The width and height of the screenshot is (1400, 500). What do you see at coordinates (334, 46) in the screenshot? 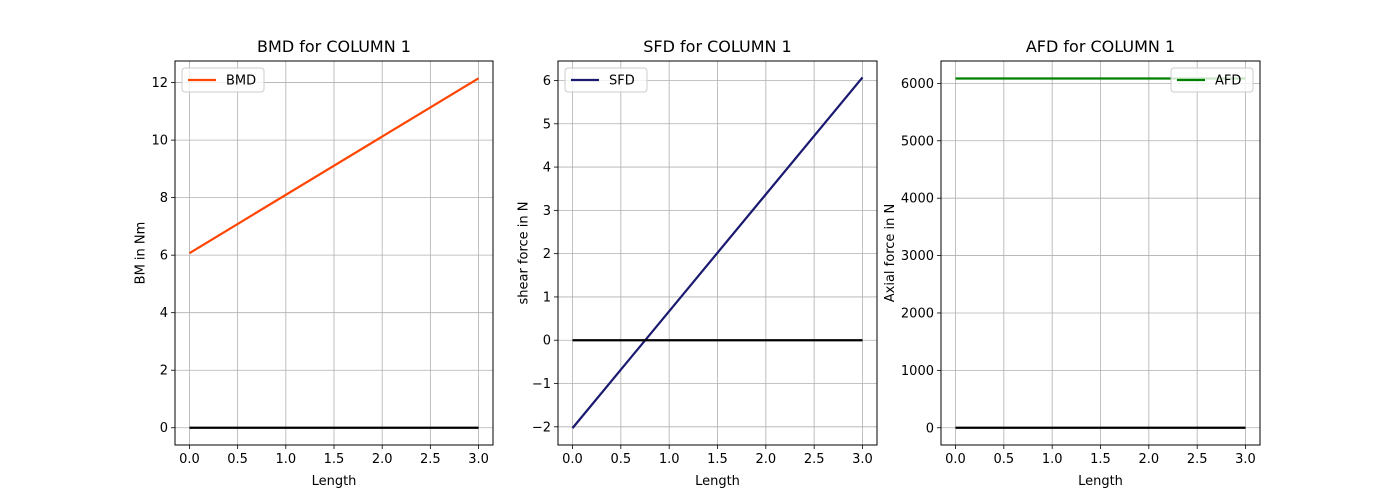
I see `chart-title: BMD for COLUMN 1` at bounding box center [334, 46].